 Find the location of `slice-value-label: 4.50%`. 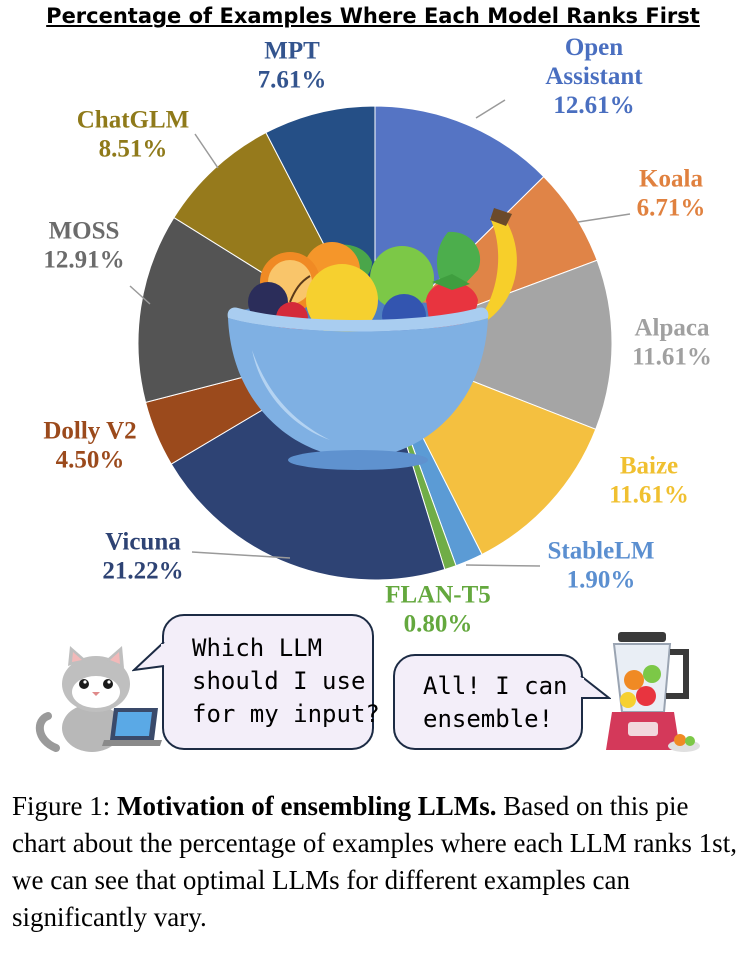

slice-value-label: 4.50% is located at coordinates (90, 460).